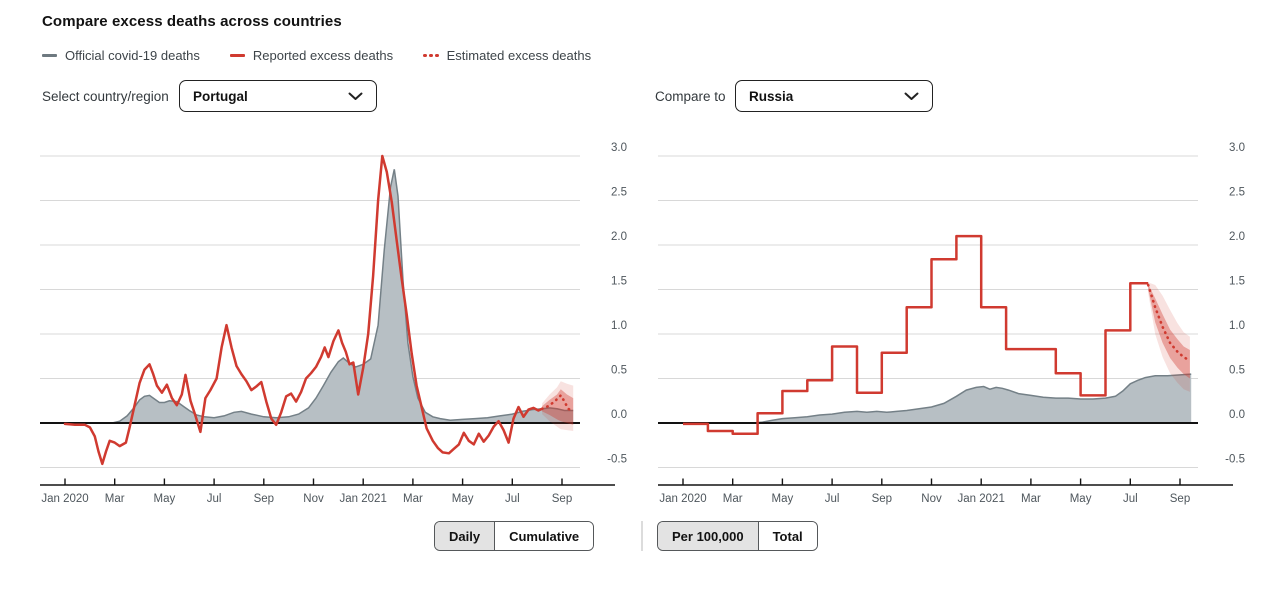  What do you see at coordinates (690, 96) in the screenshot?
I see `compare-to-label: Compare to` at bounding box center [690, 96].